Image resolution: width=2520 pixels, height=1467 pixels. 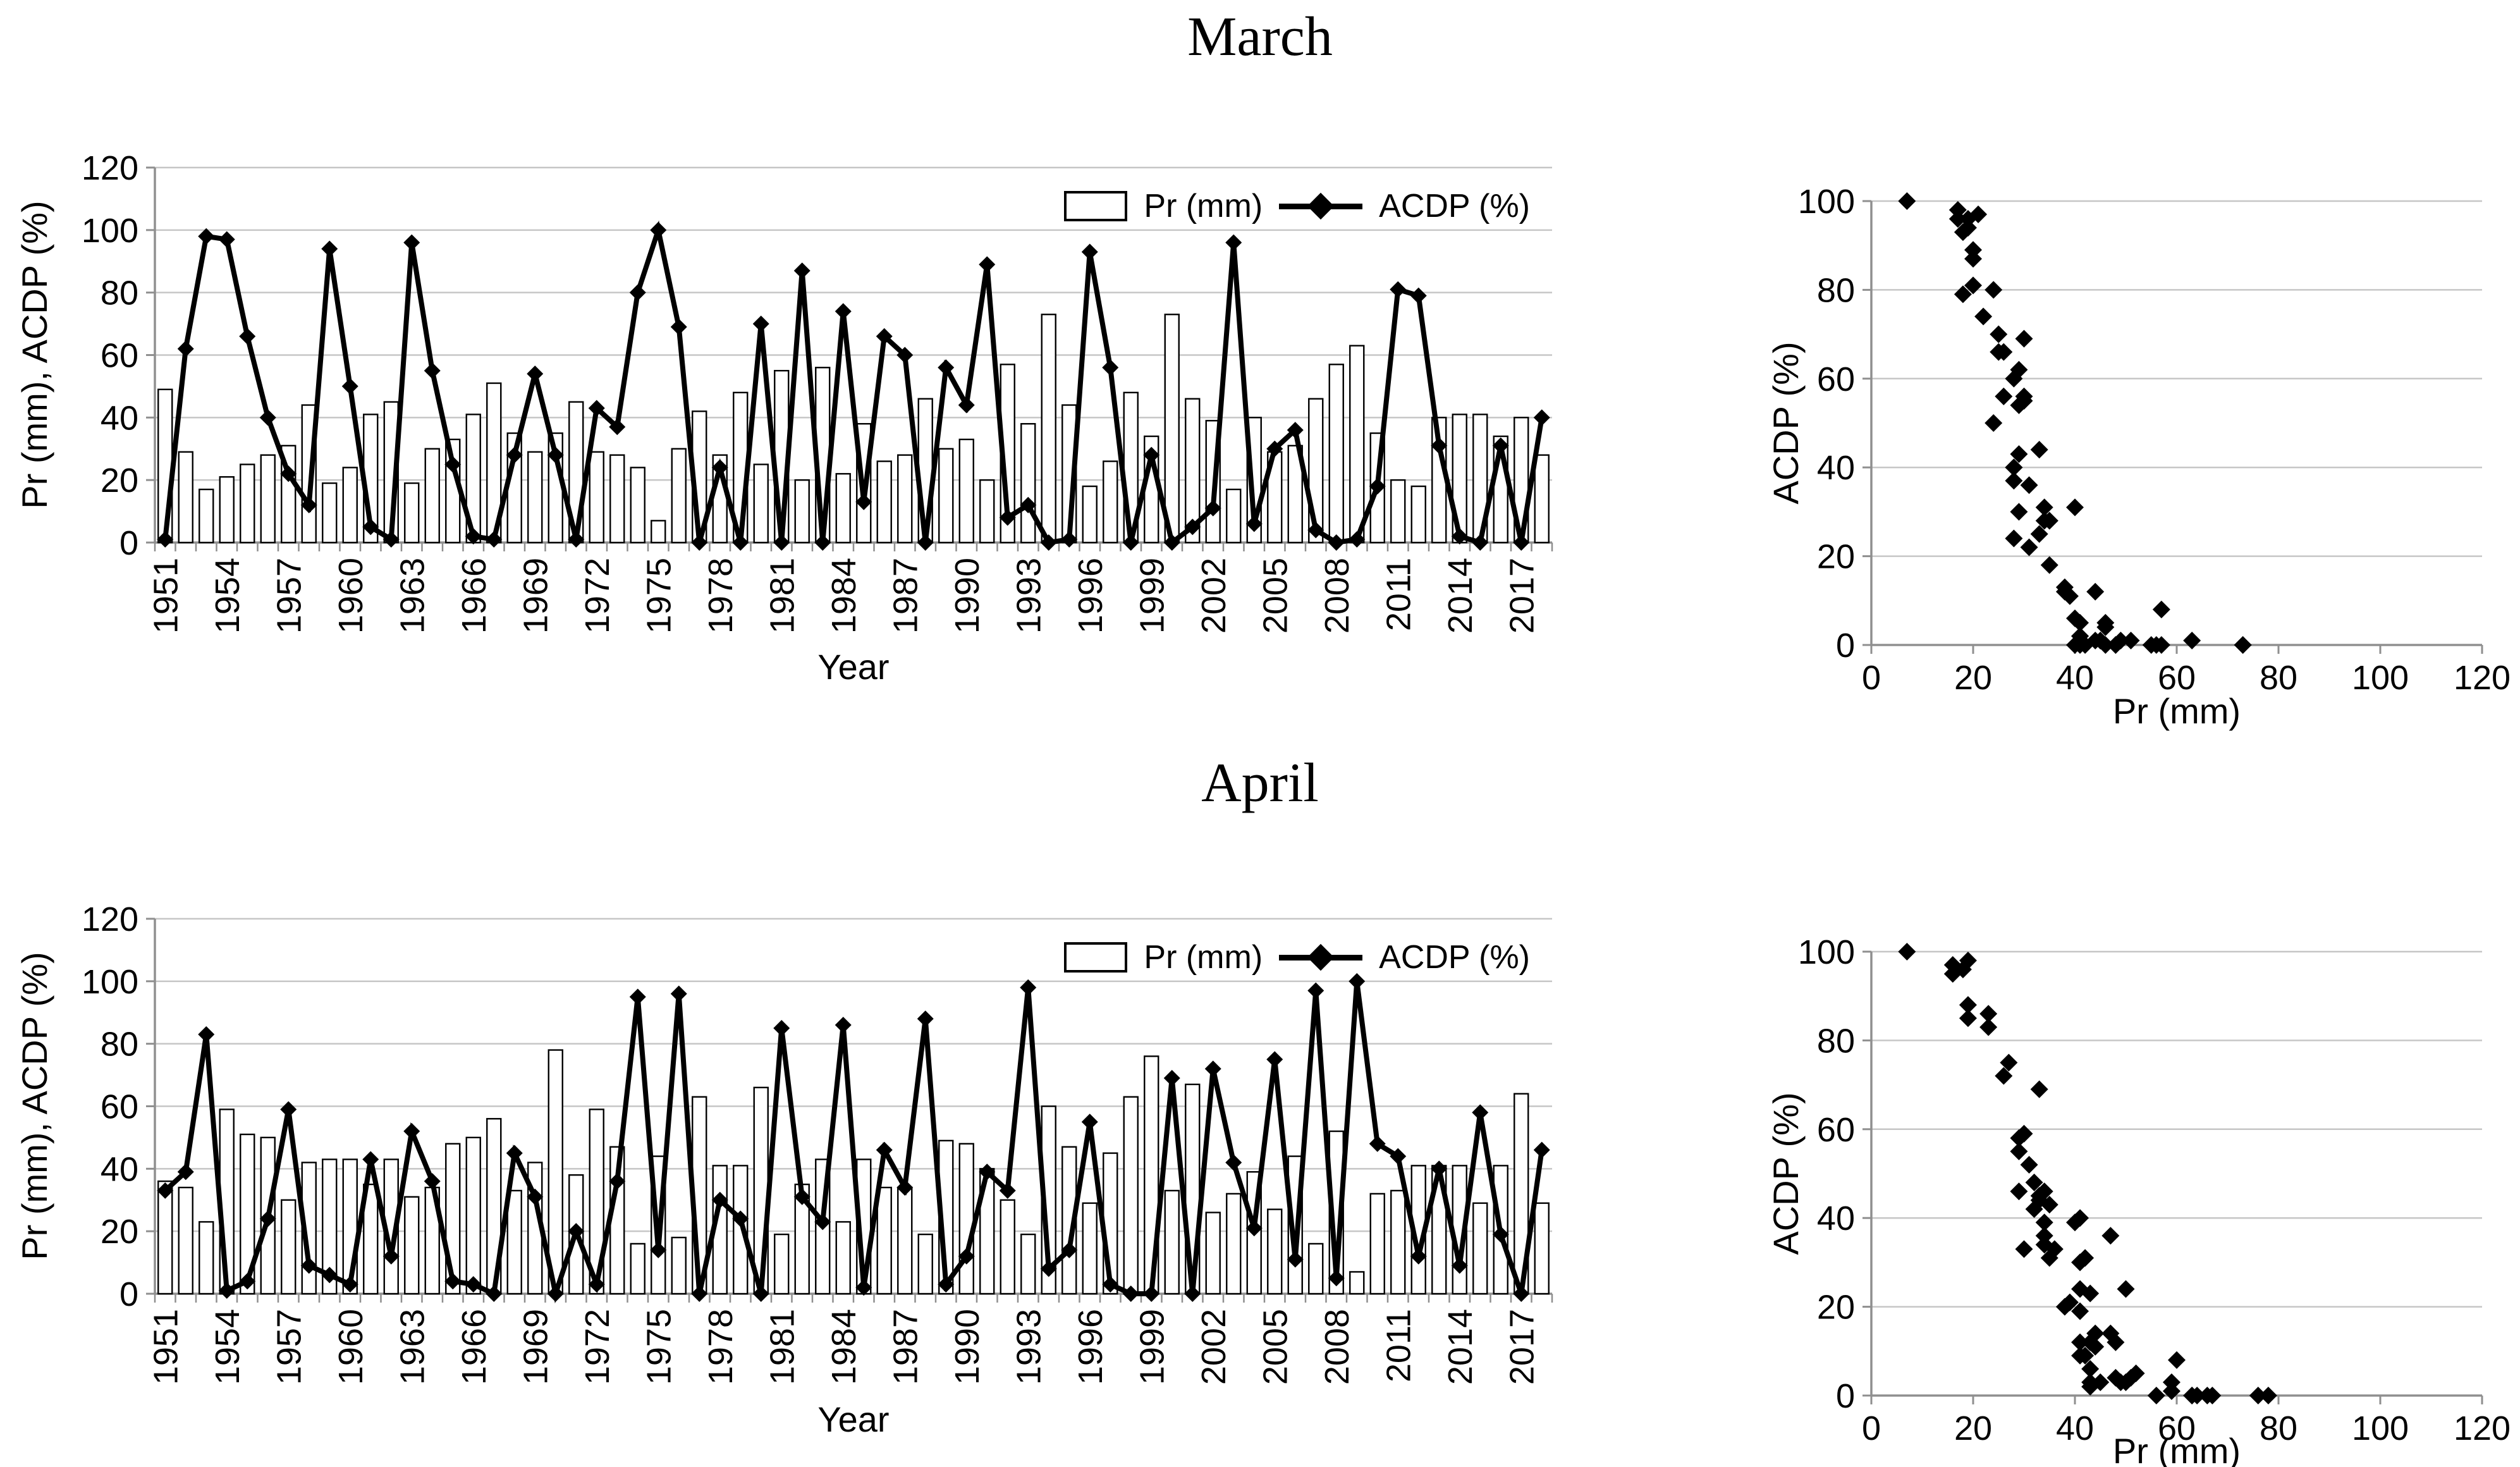 I want to click on x-tick-label: 80, so click(x=2278, y=678).